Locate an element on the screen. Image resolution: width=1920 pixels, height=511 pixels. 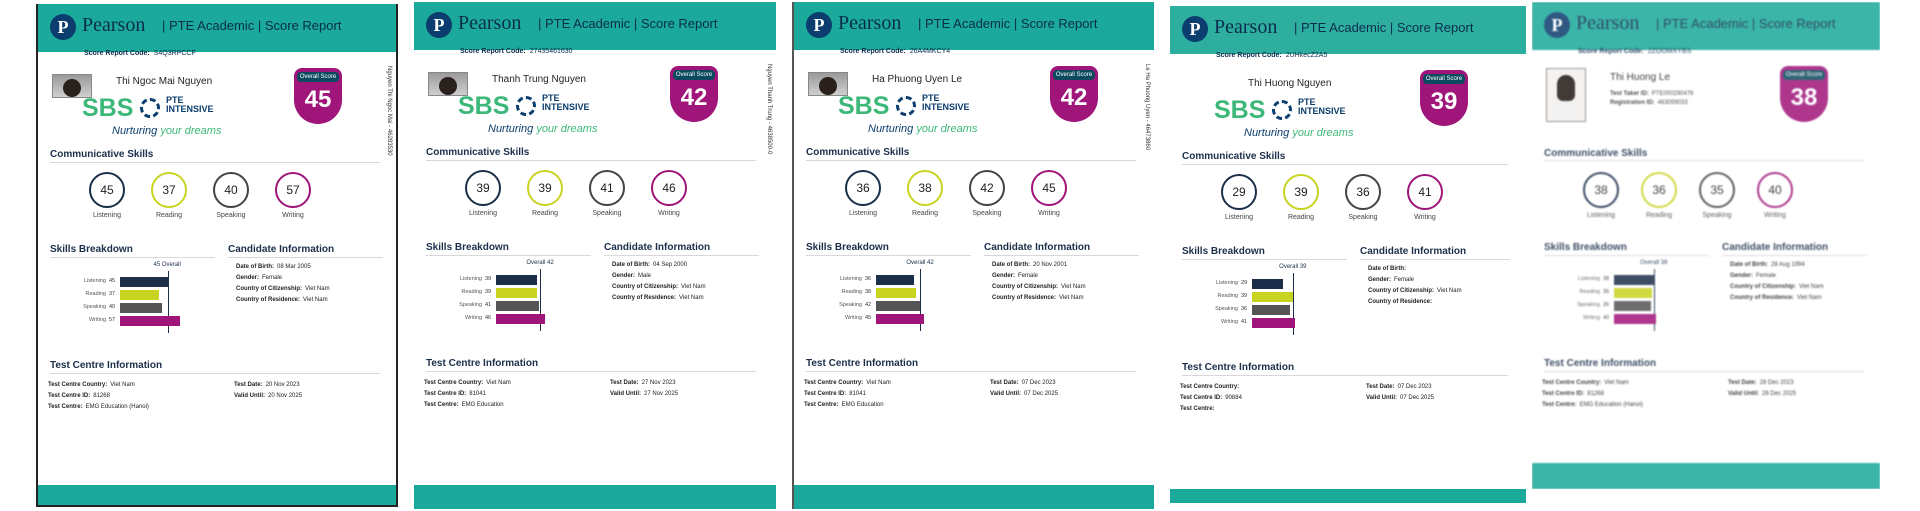
bar-value-listening: 39 is located at coordinates (488, 279).